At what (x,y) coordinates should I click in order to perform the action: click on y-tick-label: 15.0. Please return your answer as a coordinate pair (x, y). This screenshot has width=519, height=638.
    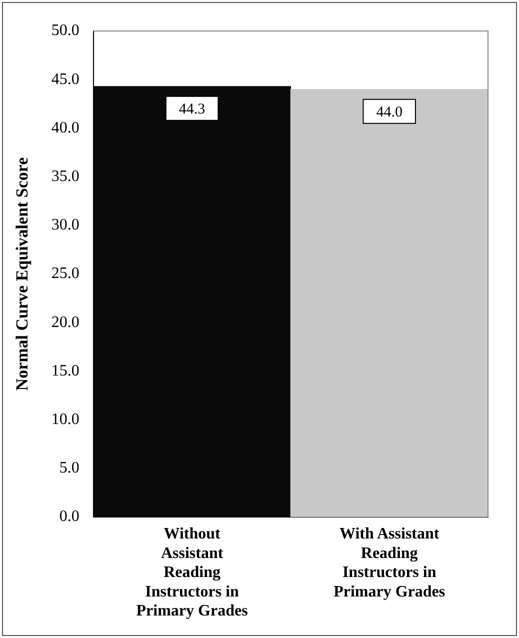
    Looking at the image, I should click on (65, 371).